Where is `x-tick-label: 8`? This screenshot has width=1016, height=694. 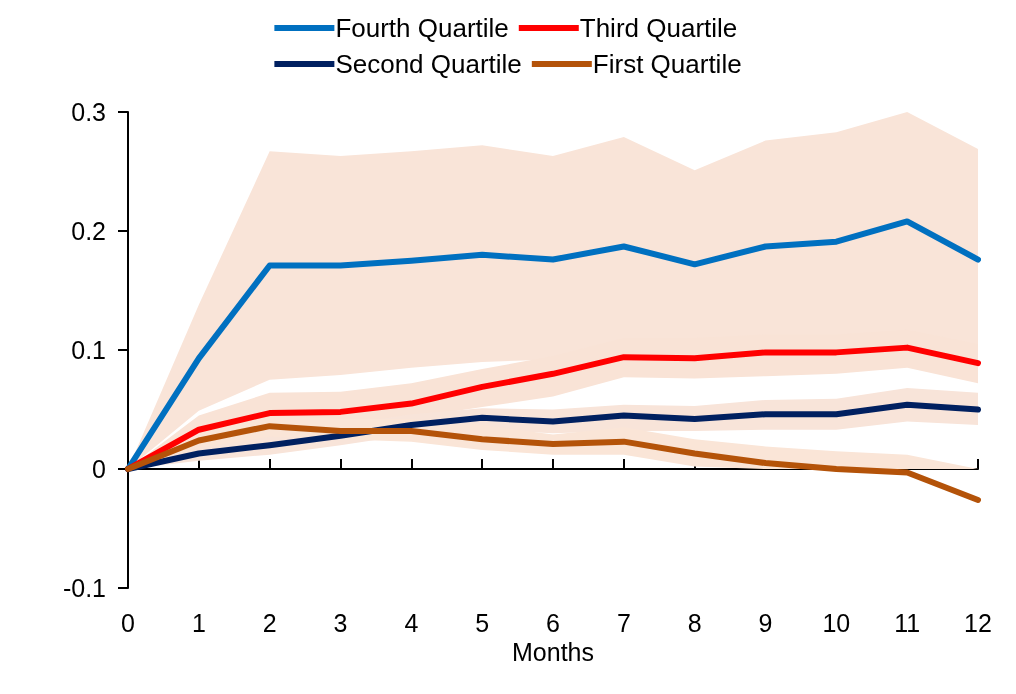
x-tick-label: 8 is located at coordinates (694, 622).